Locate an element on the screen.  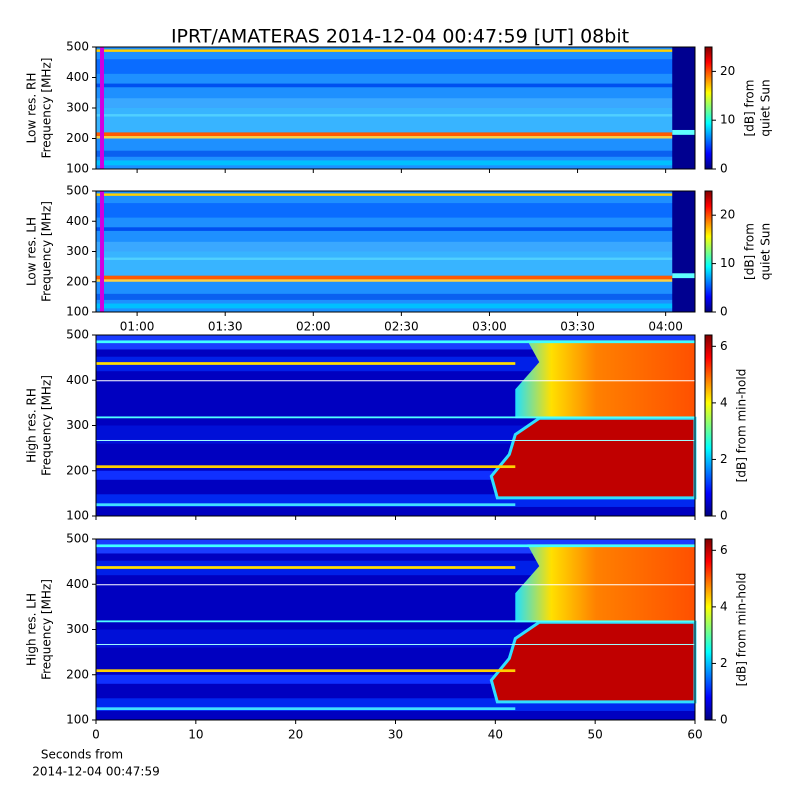
x-tick-label: 0 is located at coordinates (96, 735).